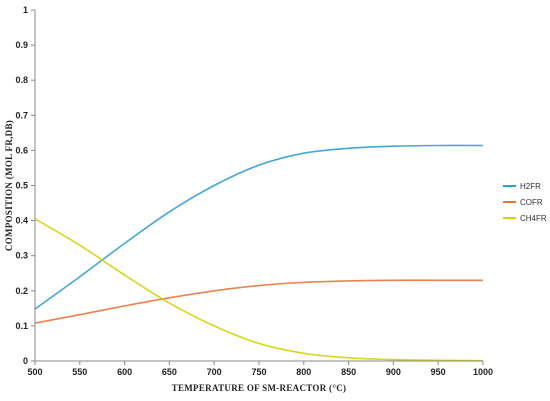 The image size is (550, 401). What do you see at coordinates (21, 115) in the screenshot?
I see `y-tick-label: 0.7` at bounding box center [21, 115].